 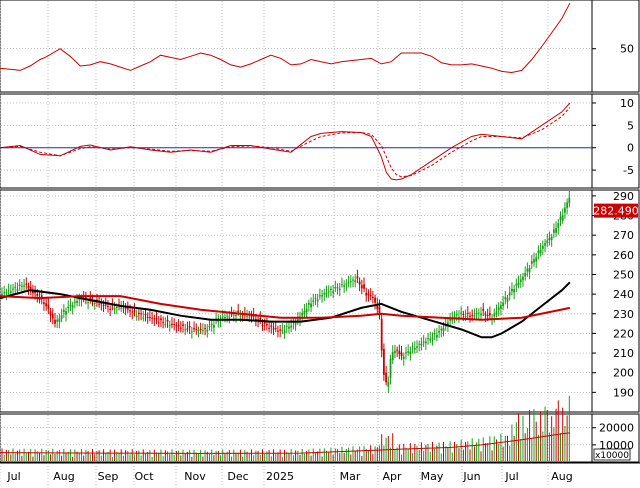 What do you see at coordinates (280, 476) in the screenshot?
I see `x-tick-label: 2025` at bounding box center [280, 476].